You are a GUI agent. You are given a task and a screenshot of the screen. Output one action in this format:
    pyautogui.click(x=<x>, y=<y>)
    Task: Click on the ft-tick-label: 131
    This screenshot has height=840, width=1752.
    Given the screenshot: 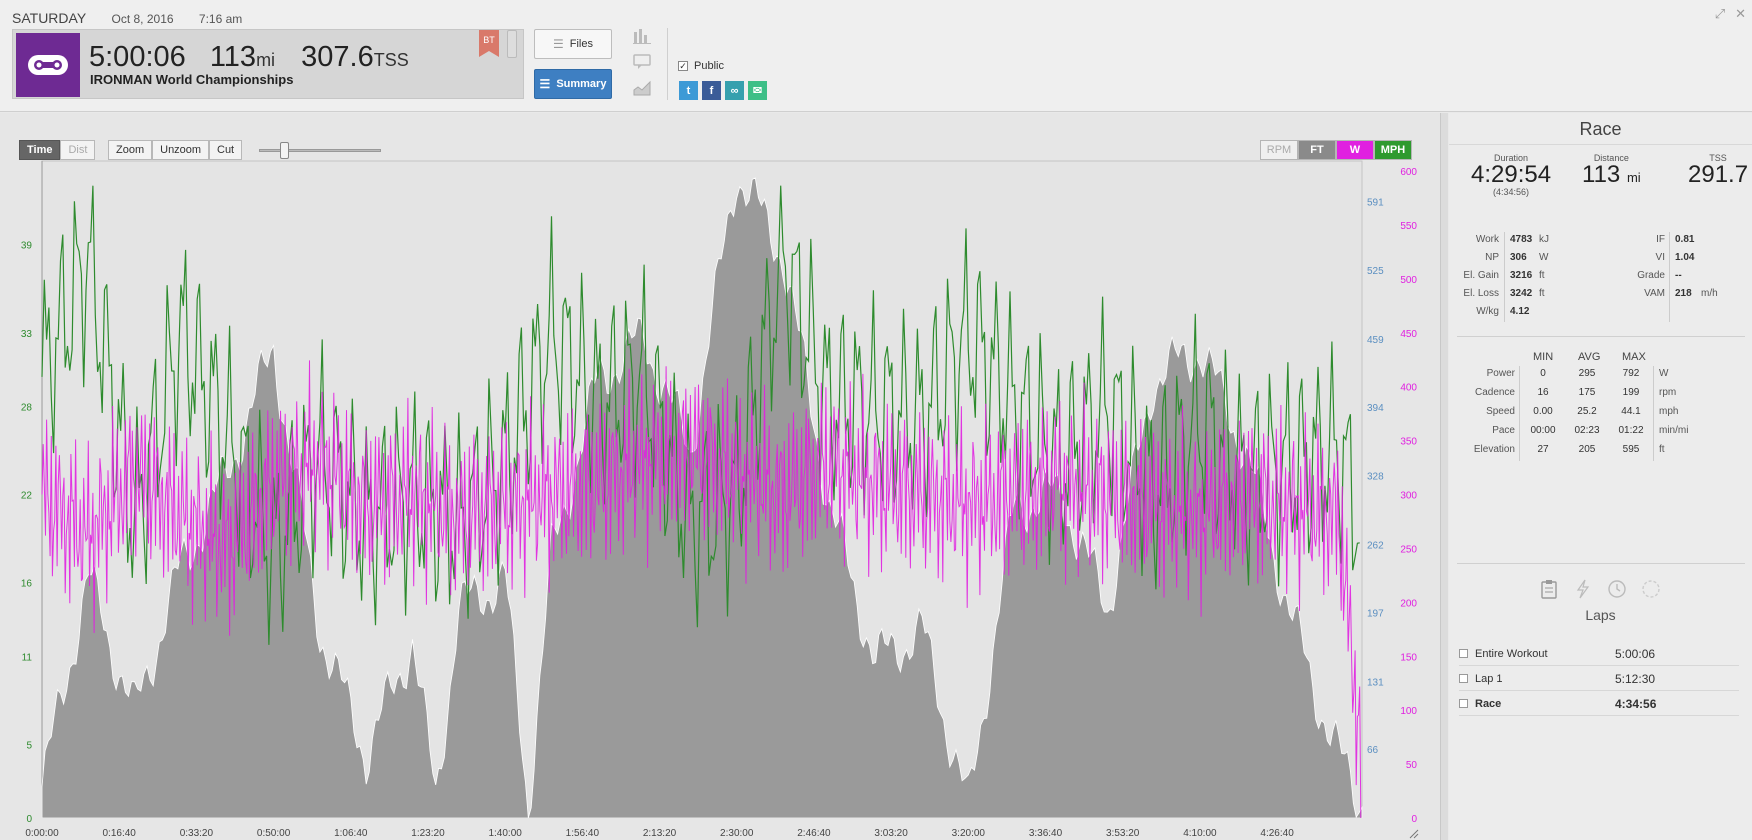 What is the action you would take?
    pyautogui.click(x=1375, y=682)
    